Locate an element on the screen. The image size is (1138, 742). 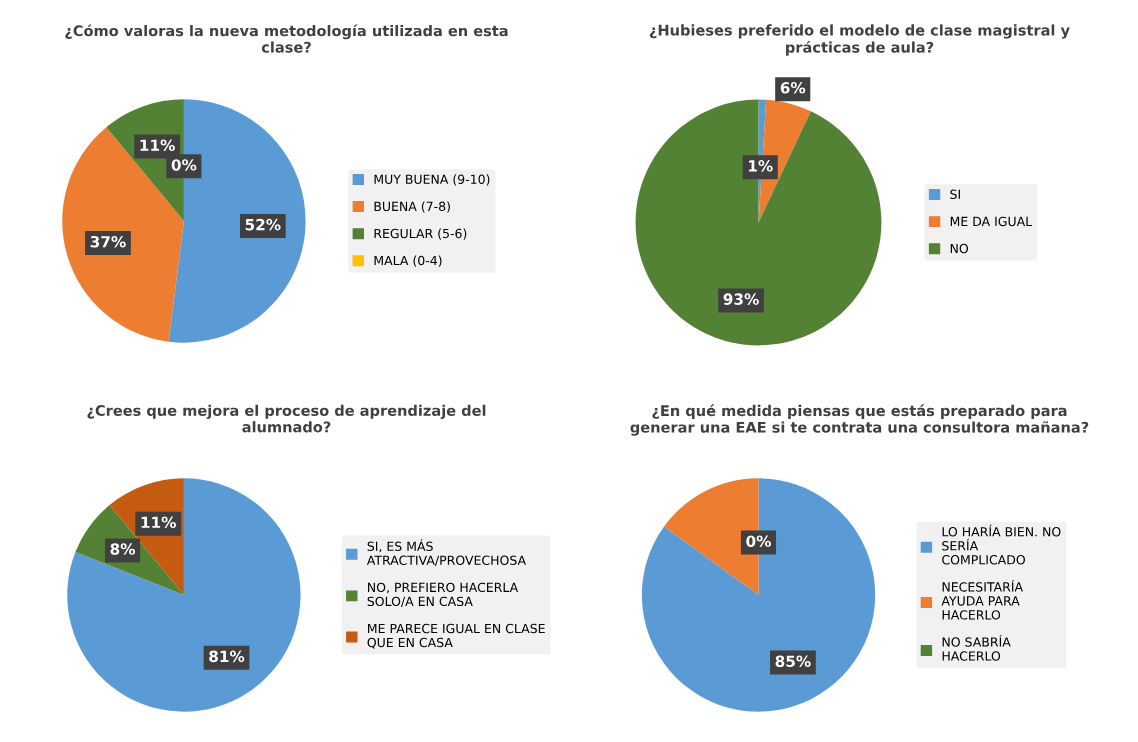
legend-label: ME DA IGUAL is located at coordinates (991, 221).